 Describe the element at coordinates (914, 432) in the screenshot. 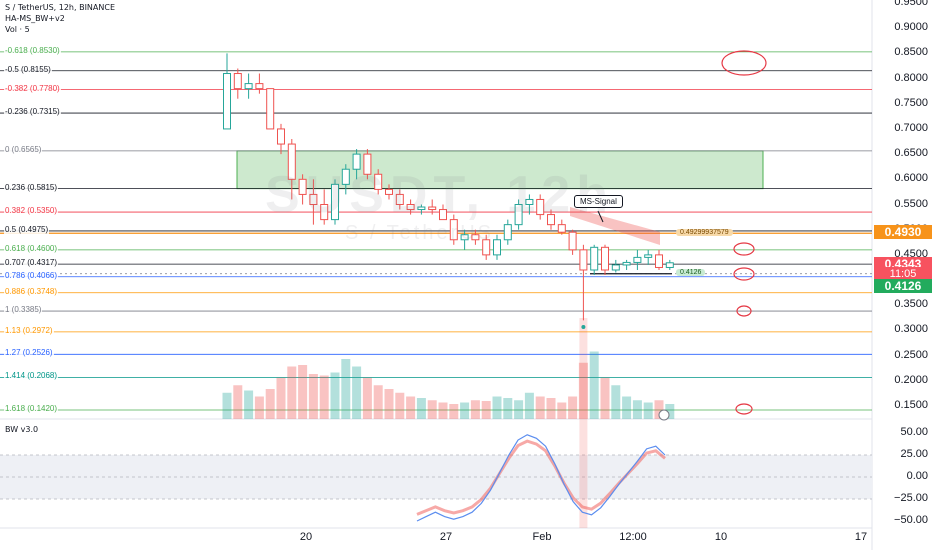

I see `osc-tick: 50.00` at that location.